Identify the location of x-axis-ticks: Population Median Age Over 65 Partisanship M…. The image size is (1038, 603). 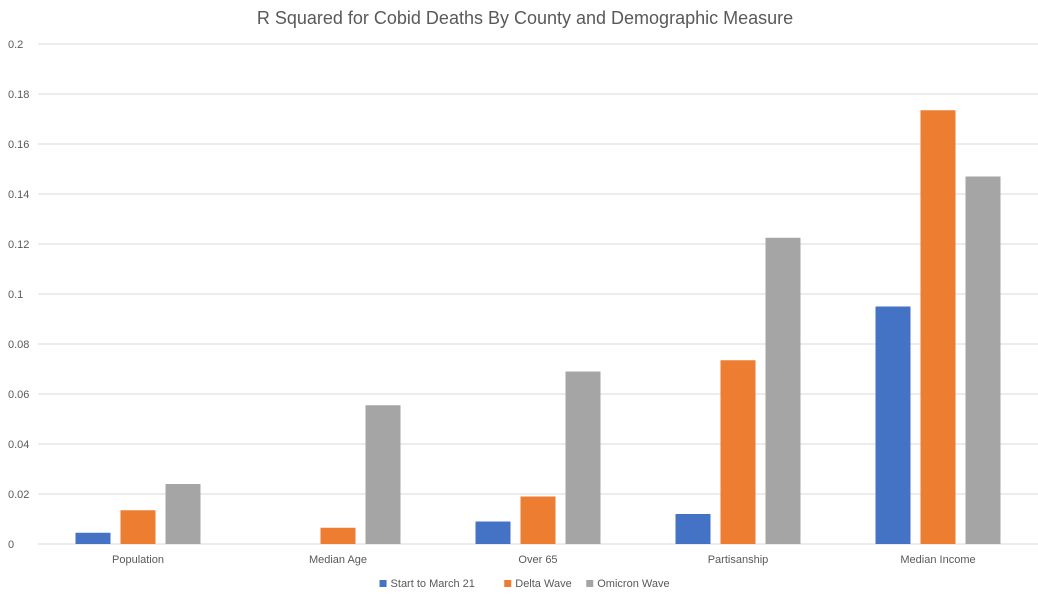
(544, 560).